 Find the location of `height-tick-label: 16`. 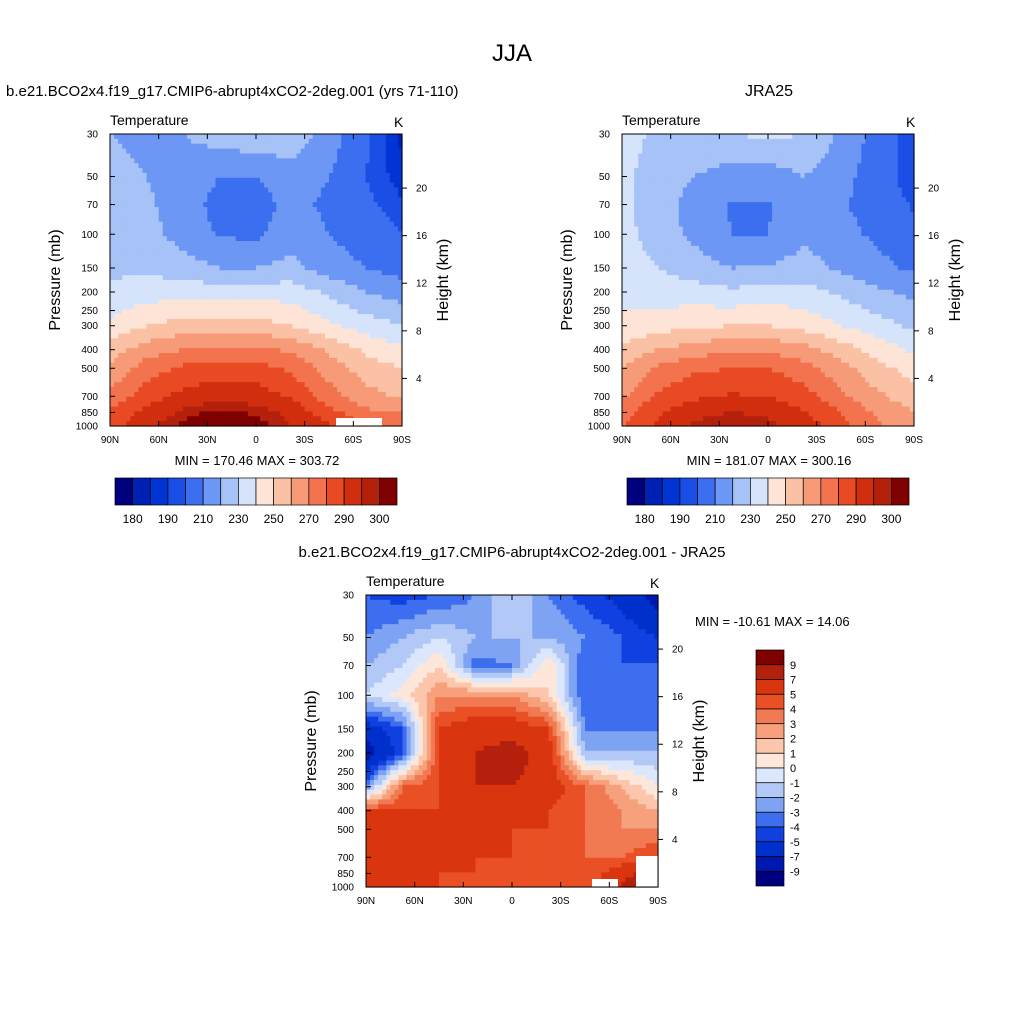

height-tick-label: 16 is located at coordinates (422, 236).